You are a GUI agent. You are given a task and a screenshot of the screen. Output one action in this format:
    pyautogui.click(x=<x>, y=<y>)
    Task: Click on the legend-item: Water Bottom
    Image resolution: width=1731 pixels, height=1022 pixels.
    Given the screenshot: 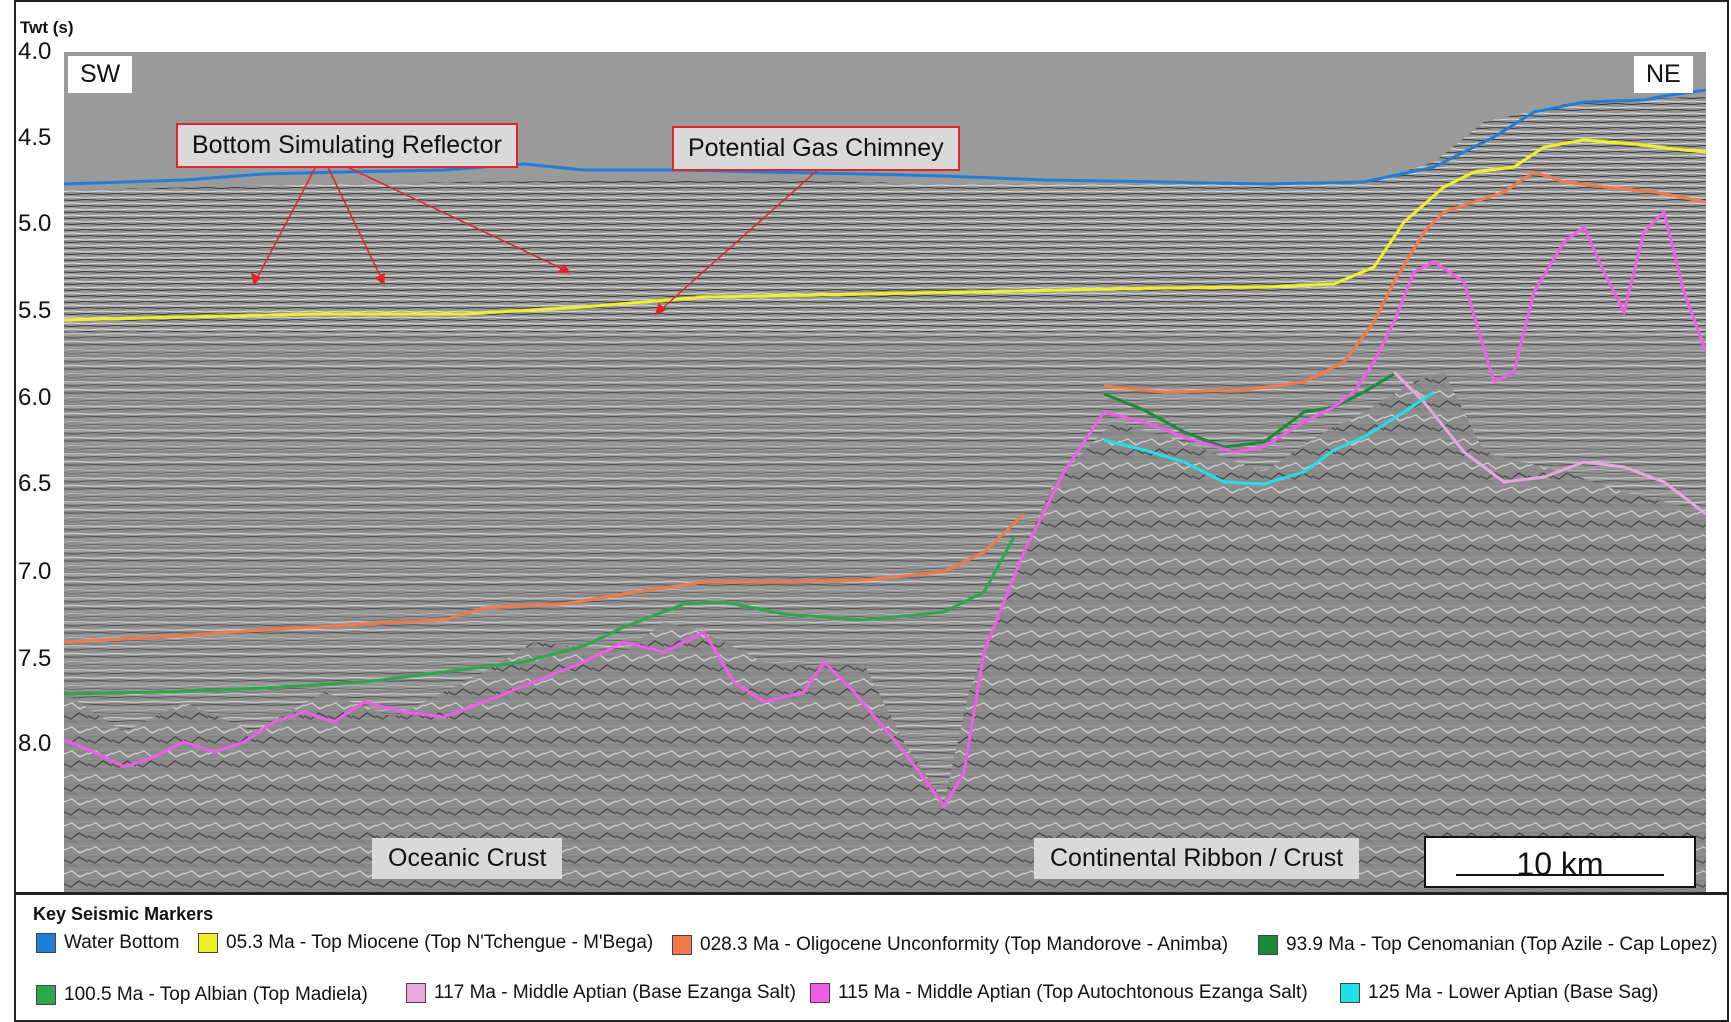 What is the action you would take?
    pyautogui.click(x=107, y=943)
    